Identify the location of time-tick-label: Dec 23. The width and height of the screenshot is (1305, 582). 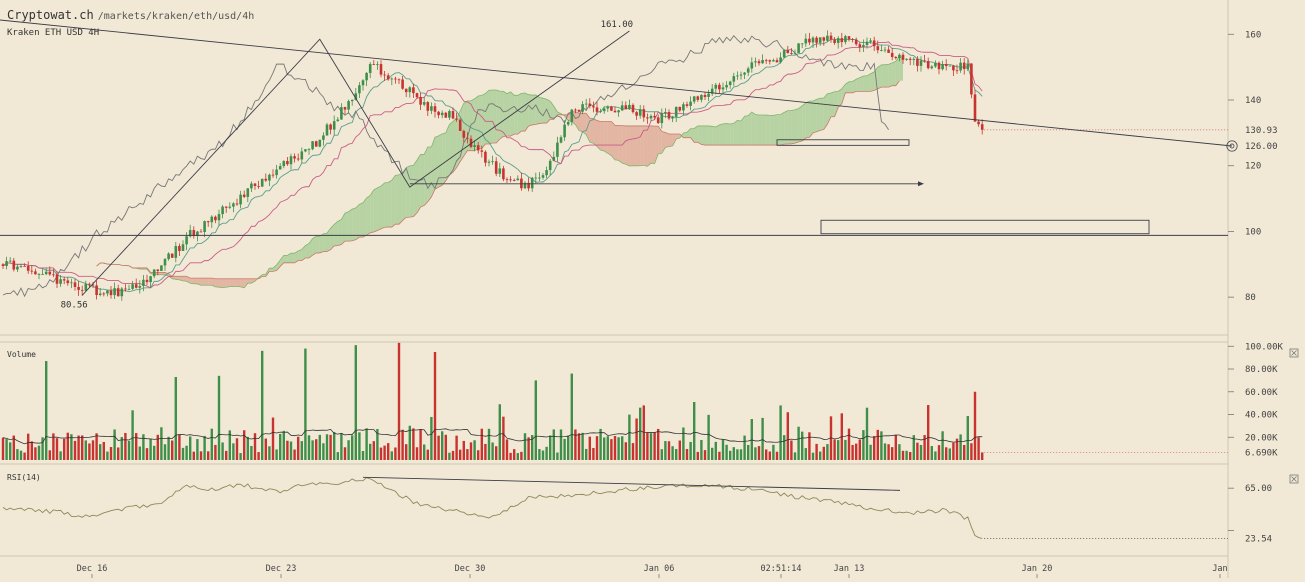
(281, 569).